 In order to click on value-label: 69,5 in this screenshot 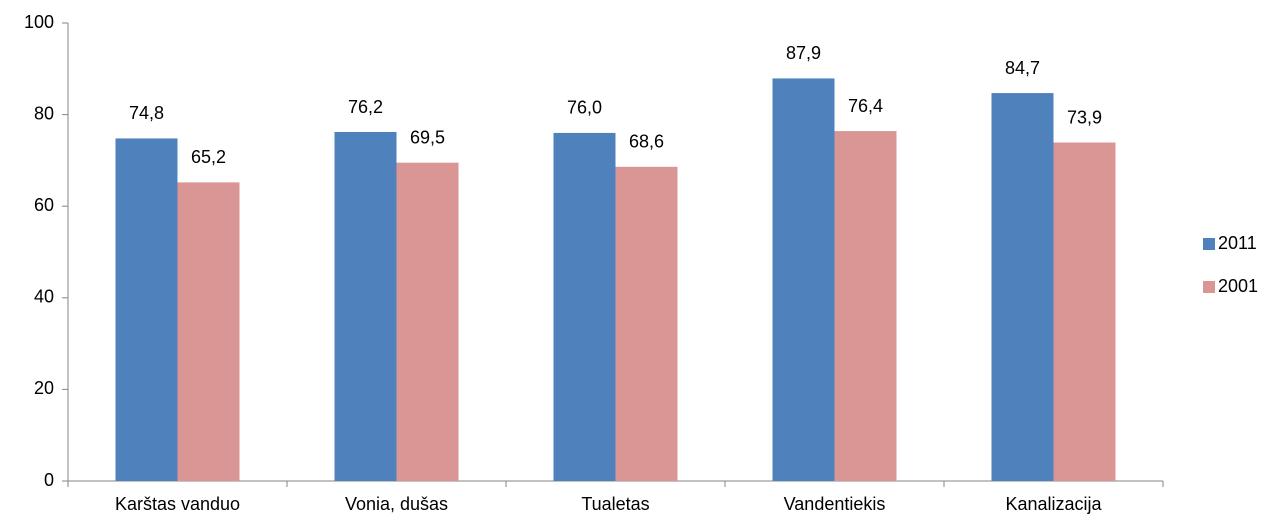, I will do `click(427, 137)`.